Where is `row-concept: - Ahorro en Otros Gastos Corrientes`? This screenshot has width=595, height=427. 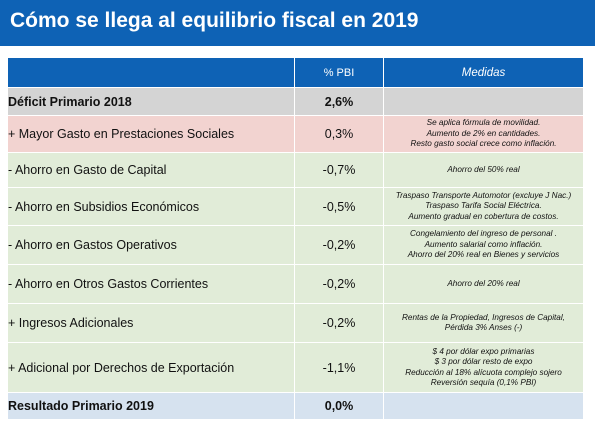 row-concept: - Ahorro en Otros Gastos Corrientes is located at coordinates (151, 284).